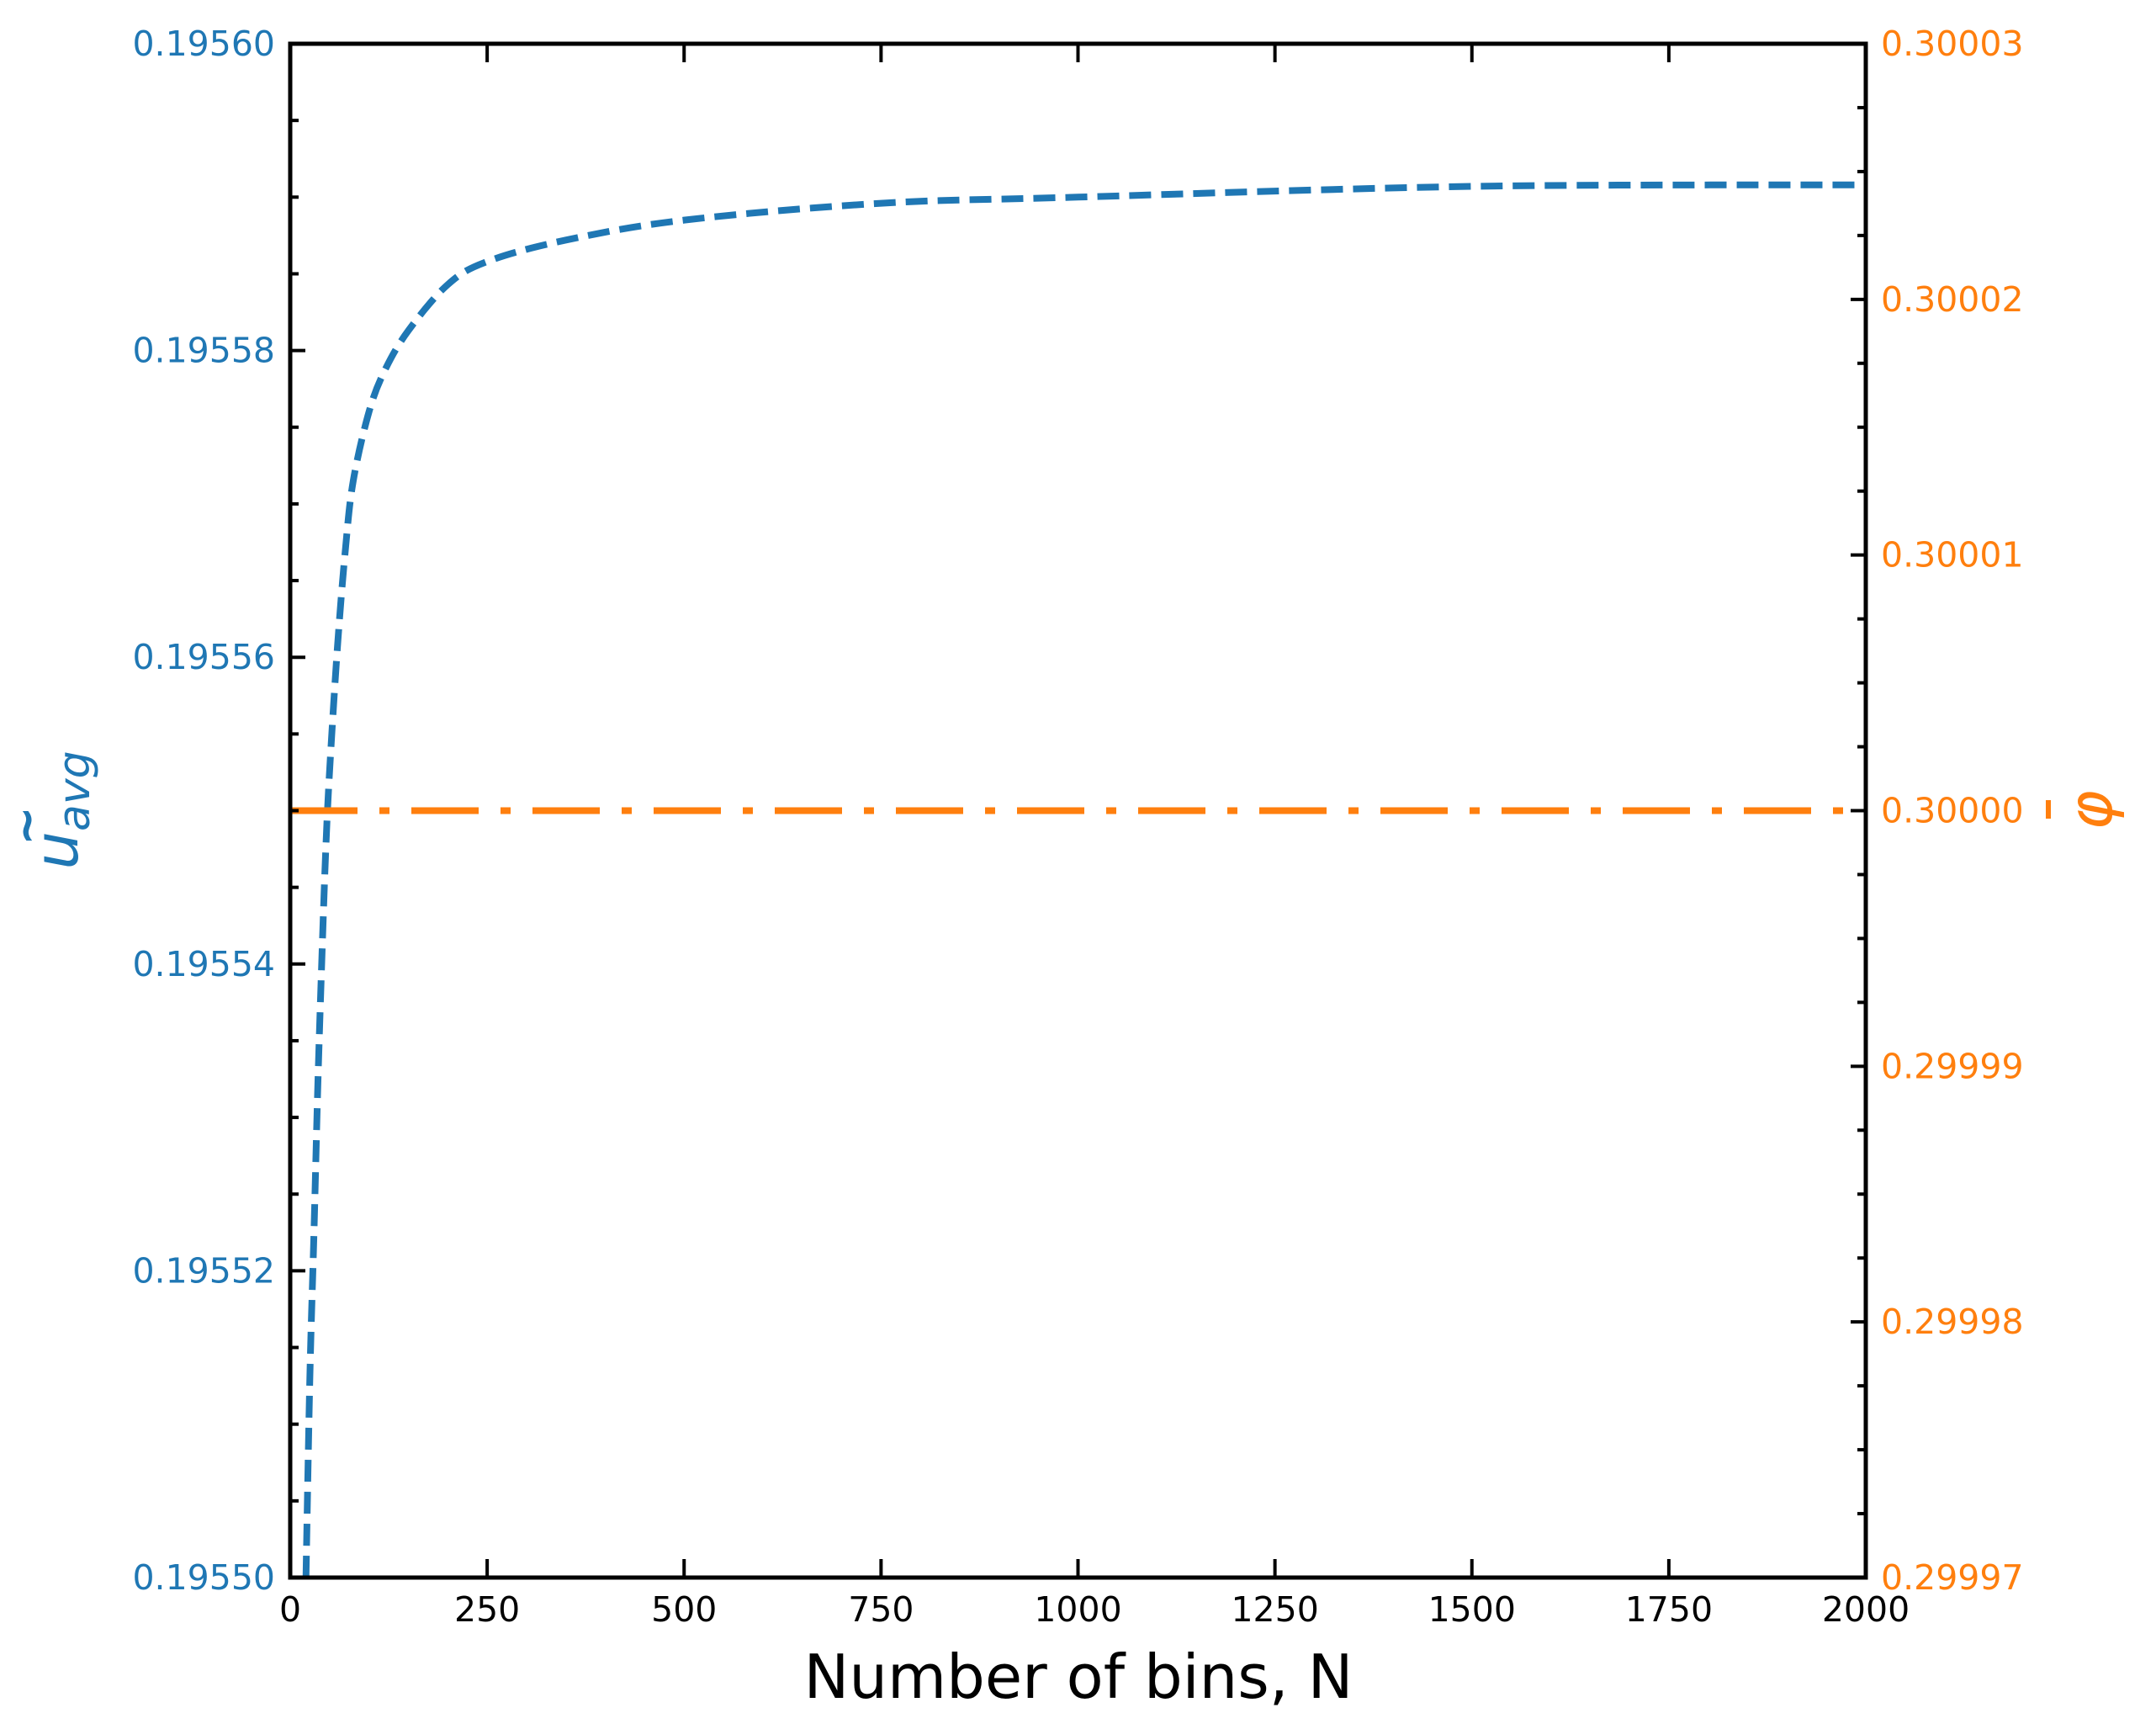 This screenshot has height=1729, width=2156. What do you see at coordinates (203, 1577) in the screenshot?
I see `y-left-tick-label: 0.19550` at bounding box center [203, 1577].